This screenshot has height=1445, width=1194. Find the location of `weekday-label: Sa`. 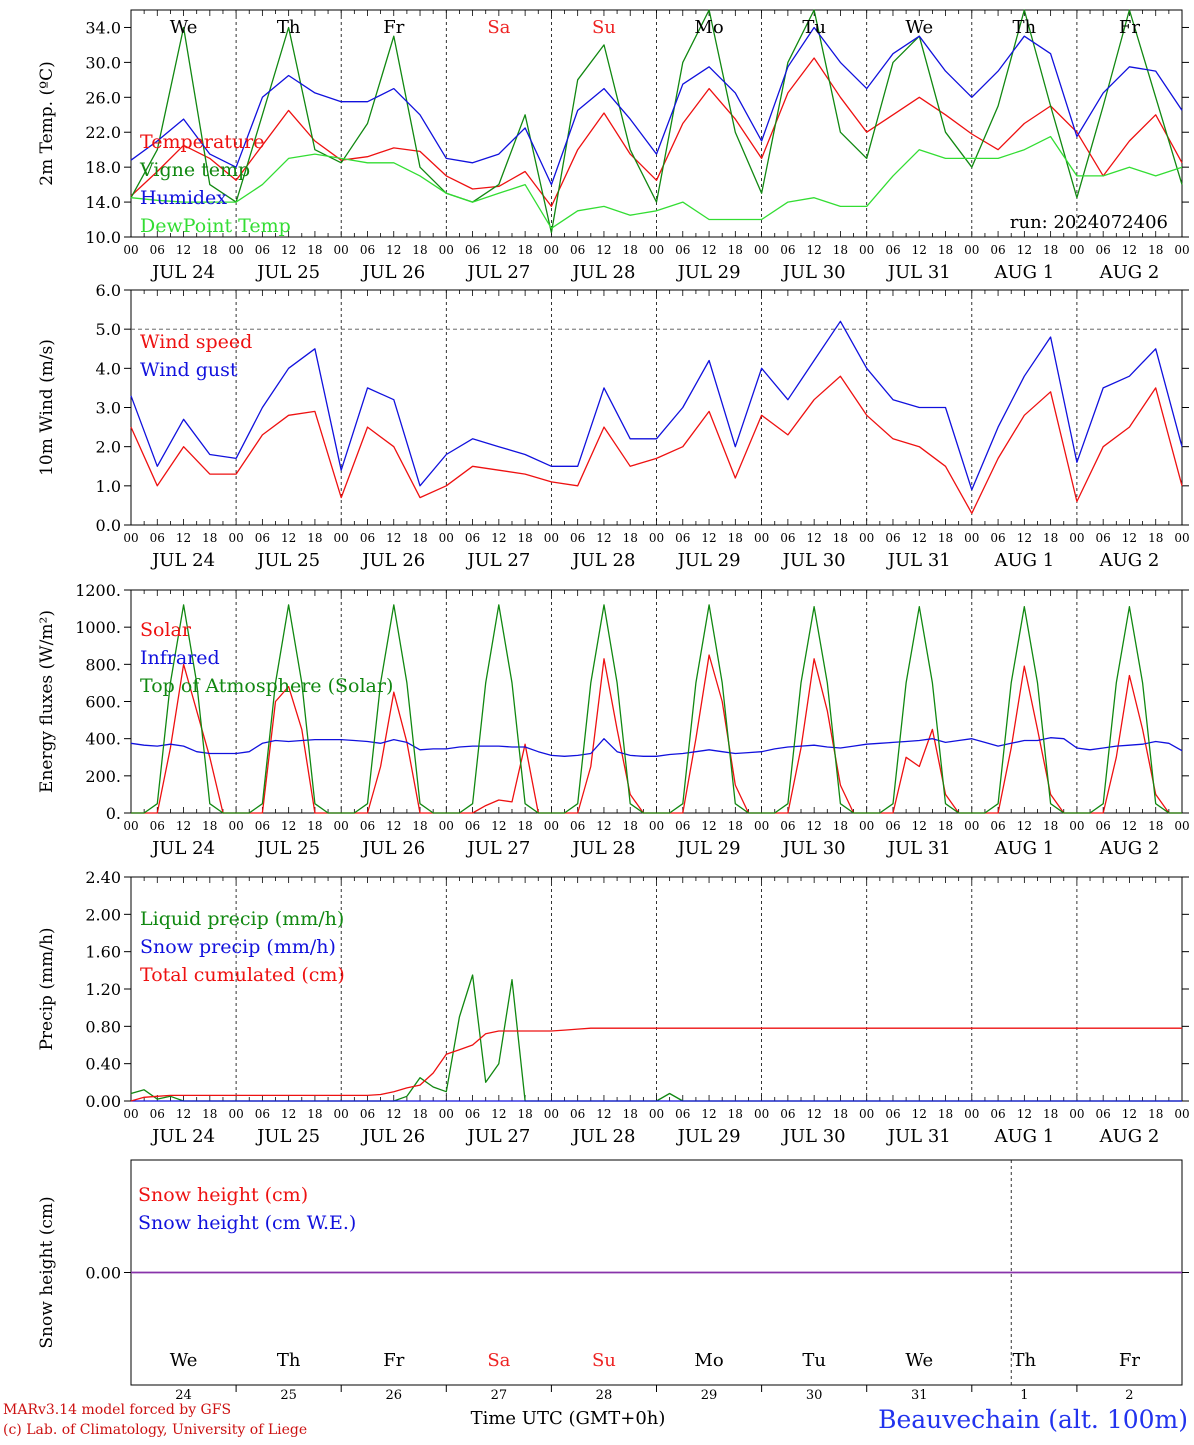

weekday-label: Sa is located at coordinates (498, 27).